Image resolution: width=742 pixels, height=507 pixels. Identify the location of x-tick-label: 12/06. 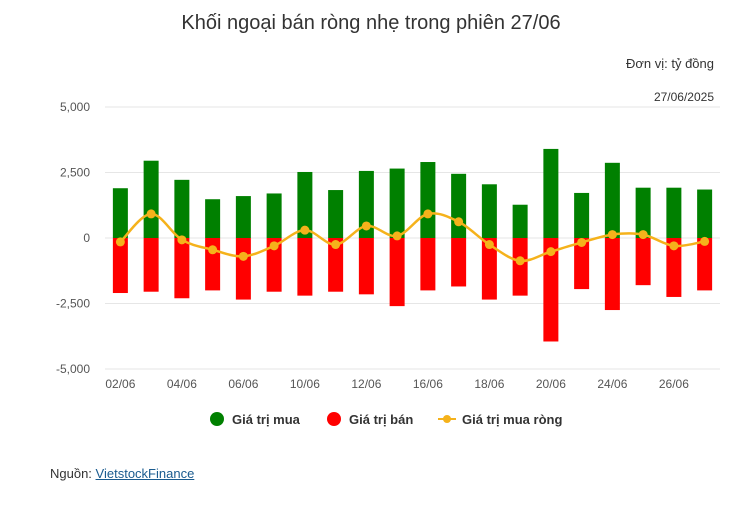
(366, 384).